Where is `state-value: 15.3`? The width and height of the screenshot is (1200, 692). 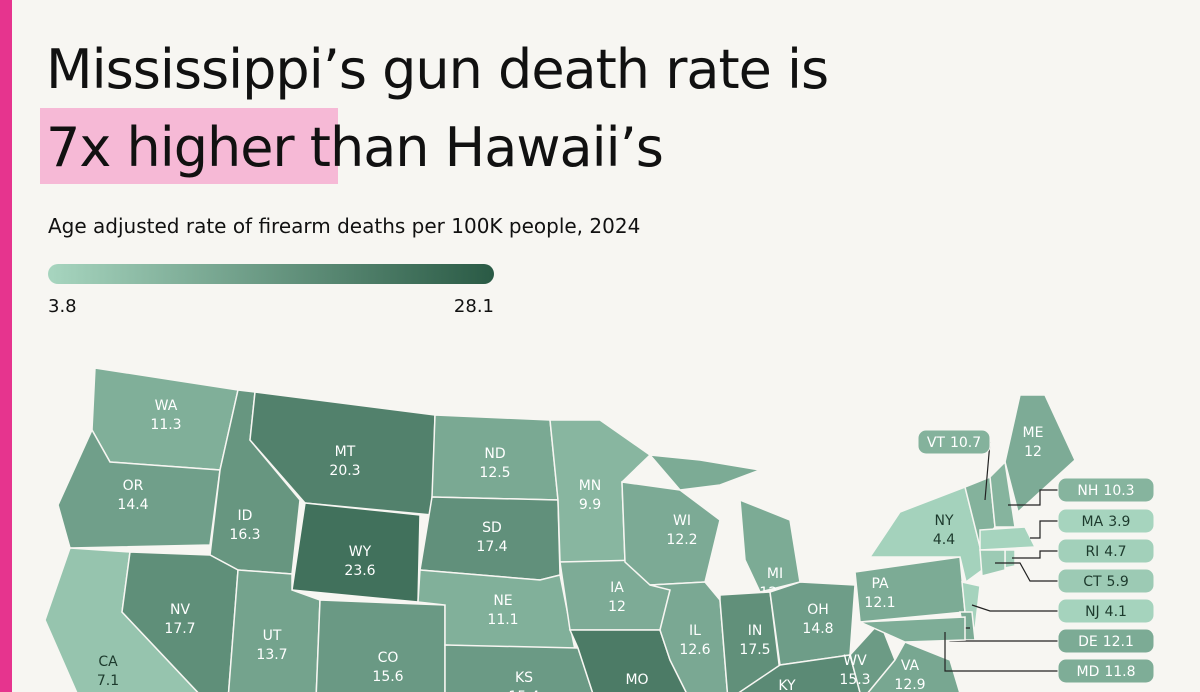
state-value: 15.3 is located at coordinates (854, 680).